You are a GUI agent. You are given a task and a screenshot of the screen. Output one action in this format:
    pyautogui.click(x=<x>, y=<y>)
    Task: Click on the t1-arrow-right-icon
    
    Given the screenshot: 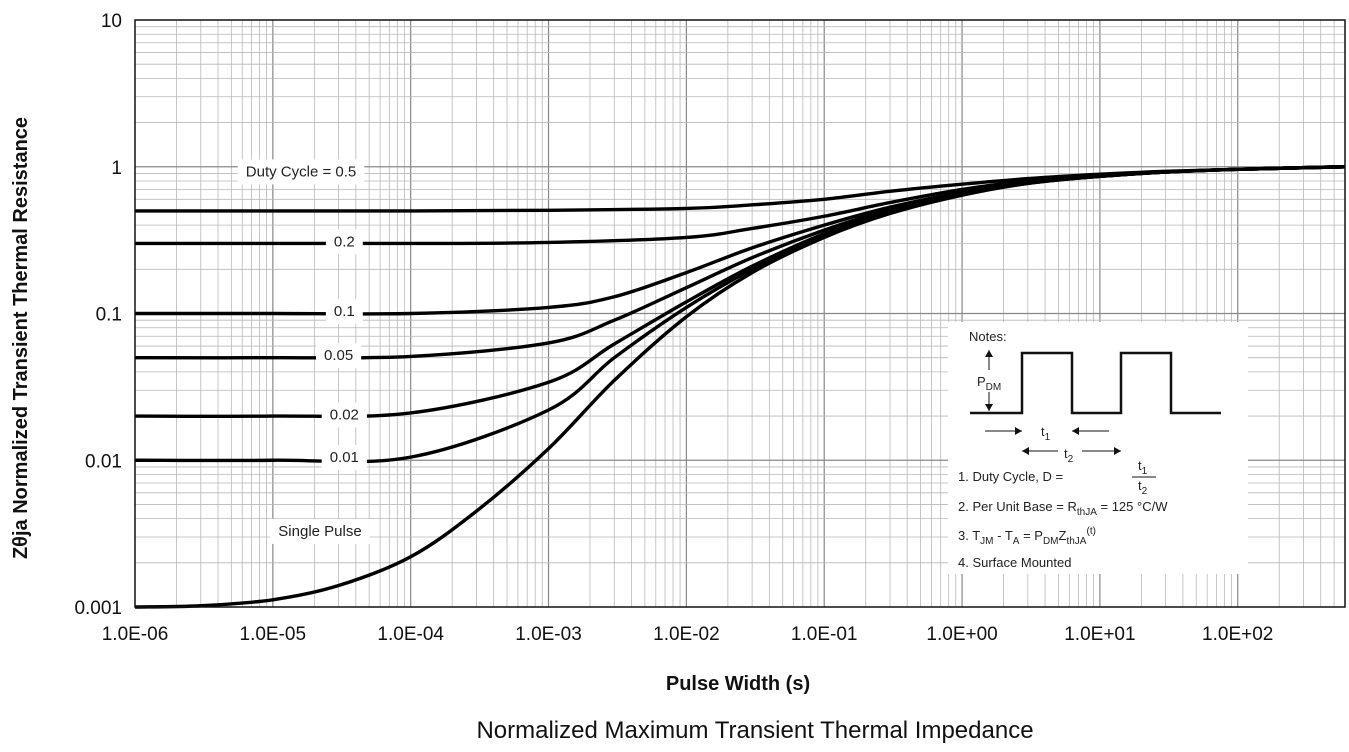 What is the action you would take?
    pyautogui.click(x=1018, y=431)
    